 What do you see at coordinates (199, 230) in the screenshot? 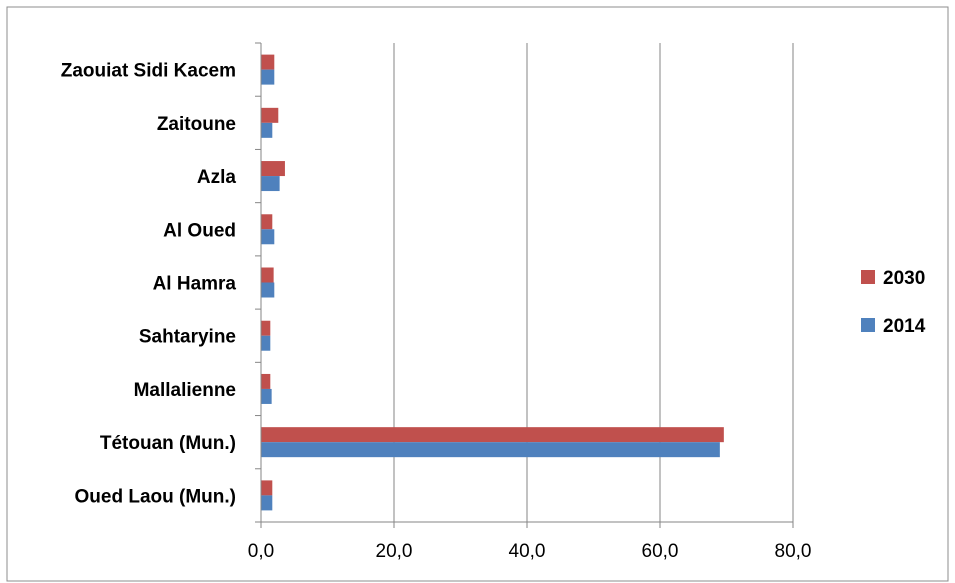
I see `category-label: Al Oued` at bounding box center [199, 230].